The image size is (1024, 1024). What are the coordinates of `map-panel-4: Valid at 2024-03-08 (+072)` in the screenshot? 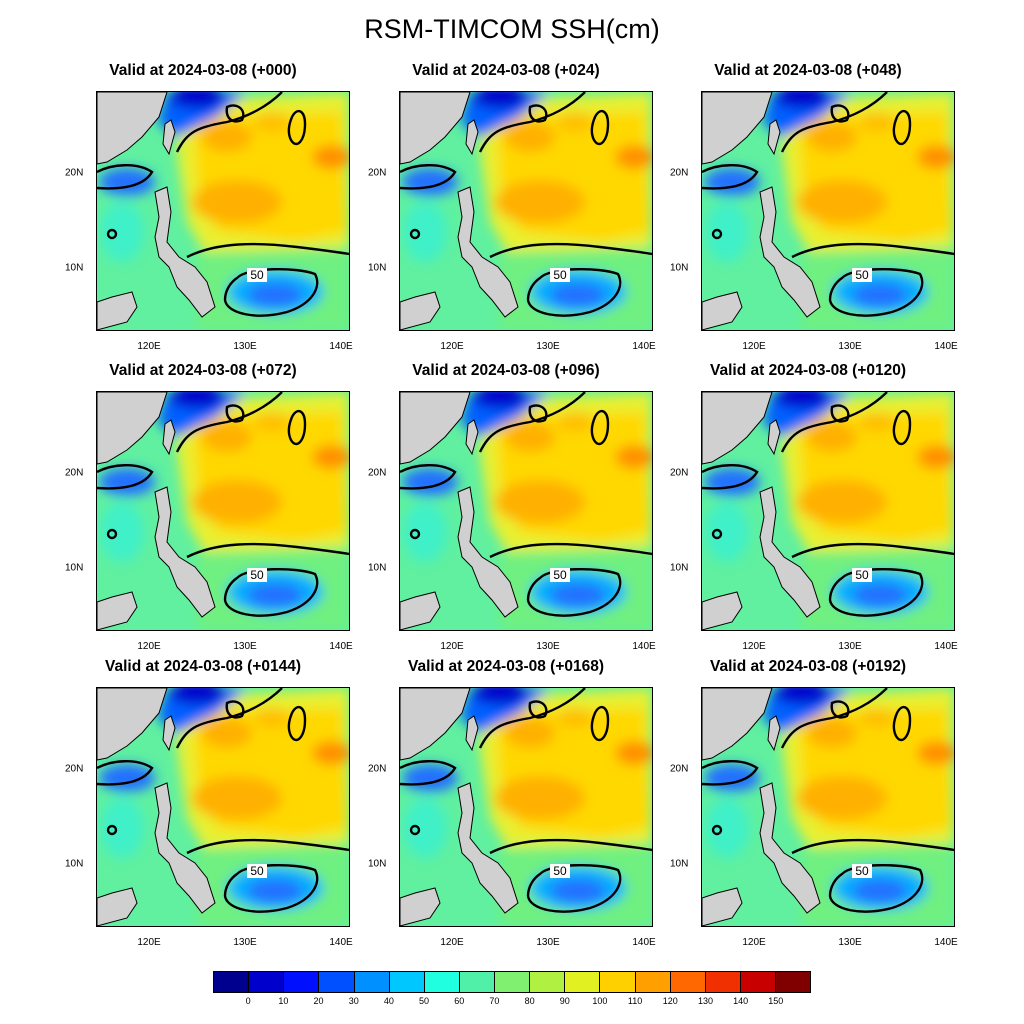 It's located at (203, 512).